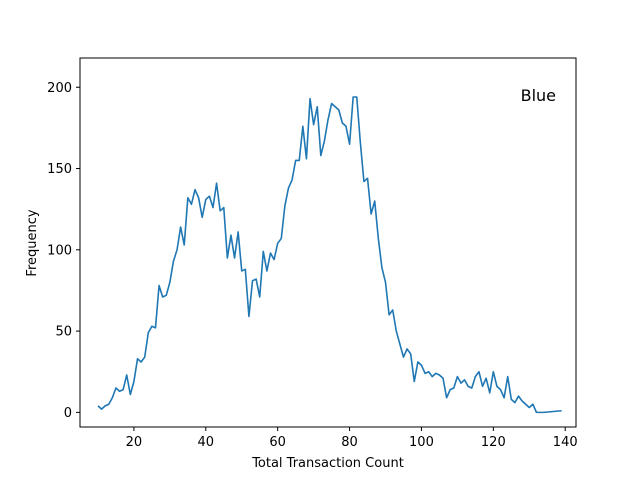  Describe the element at coordinates (493, 442) in the screenshot. I see `x-tick-label: 120` at that location.